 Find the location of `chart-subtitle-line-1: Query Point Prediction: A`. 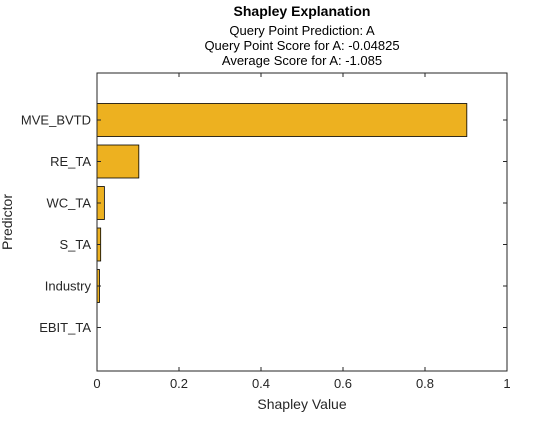

chart-subtitle-line-1: Query Point Prediction: A is located at coordinates (302, 30).